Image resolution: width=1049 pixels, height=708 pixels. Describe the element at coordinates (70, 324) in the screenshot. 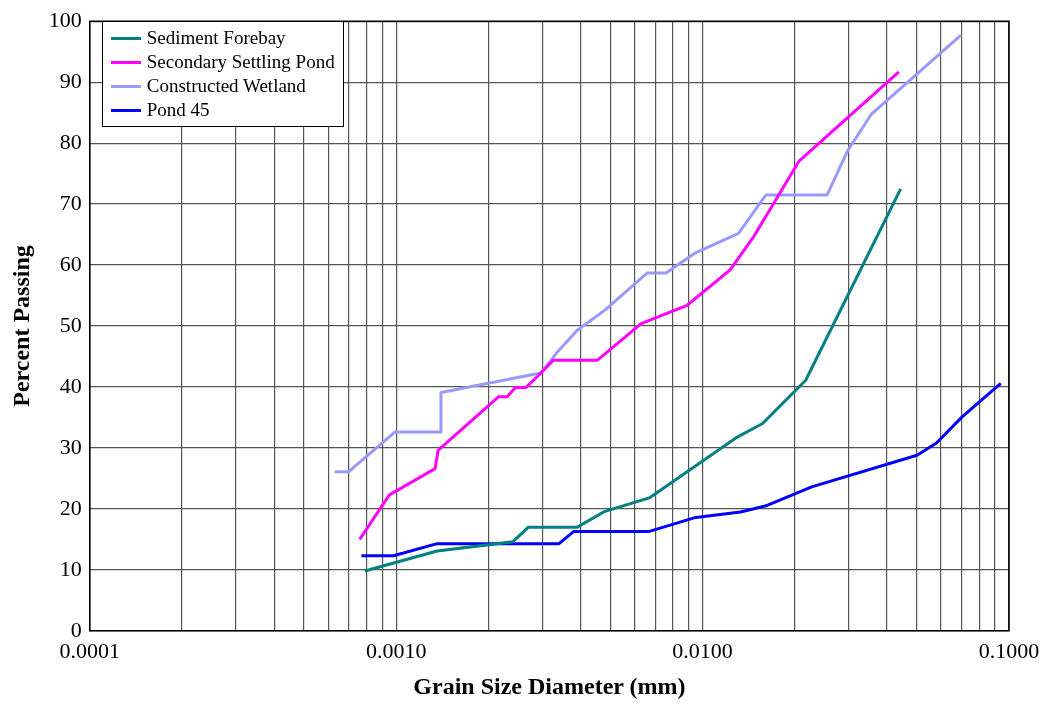

I see `y-tick-label: 50` at that location.